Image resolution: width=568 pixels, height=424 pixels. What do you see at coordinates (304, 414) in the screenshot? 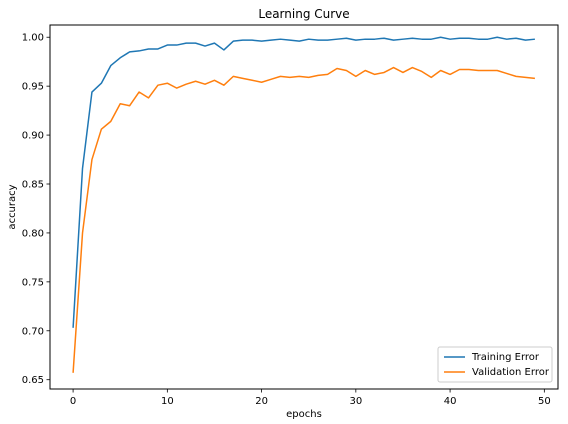
I see `x-axis-title: epochs` at bounding box center [304, 414].